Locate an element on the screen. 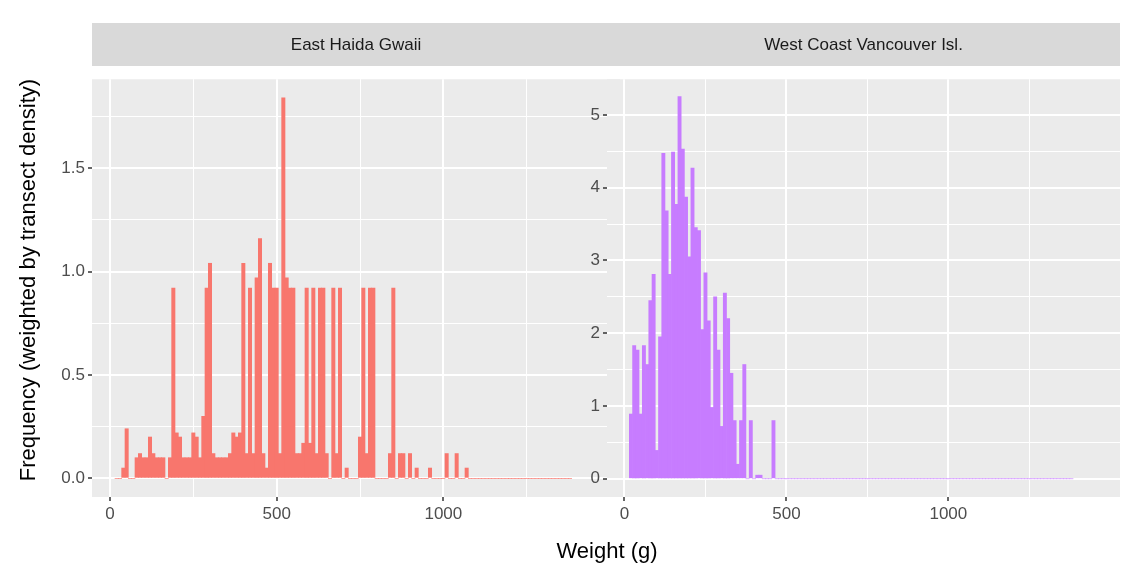 This screenshot has width=1128, height=573. y-tick-label: 2 is located at coordinates (595, 332).